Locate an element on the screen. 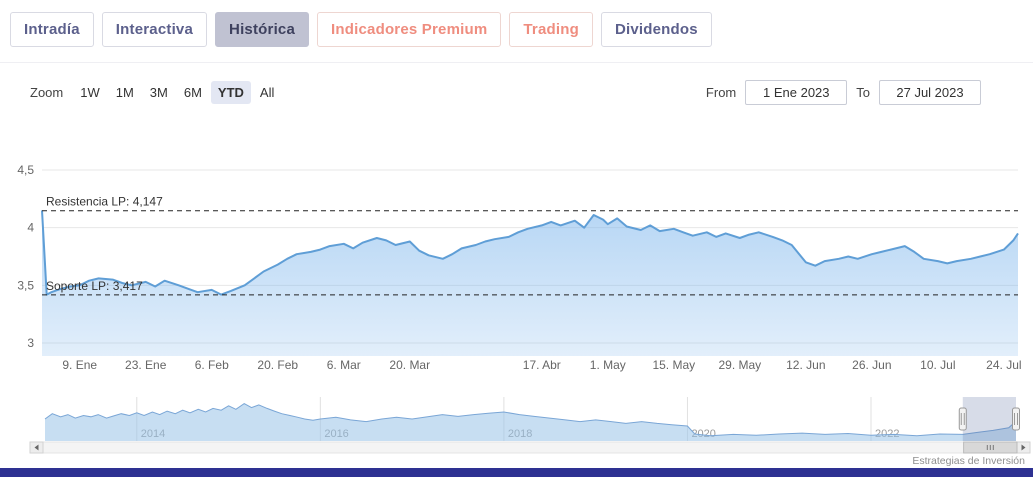 The image size is (1033, 477). x-tick-label: 15. May is located at coordinates (673, 365).